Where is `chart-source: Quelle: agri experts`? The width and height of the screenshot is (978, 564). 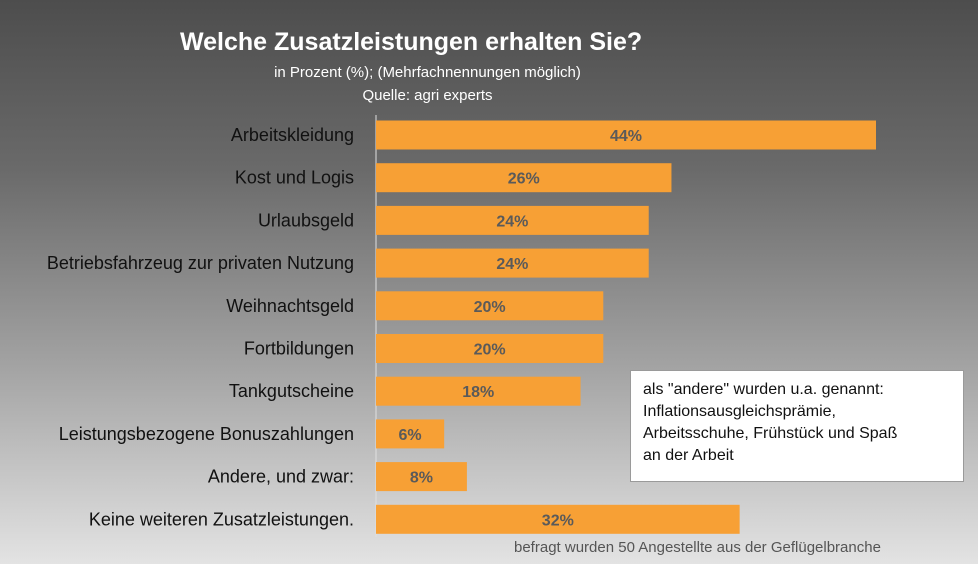
chart-source: Quelle: agri experts is located at coordinates (427, 95).